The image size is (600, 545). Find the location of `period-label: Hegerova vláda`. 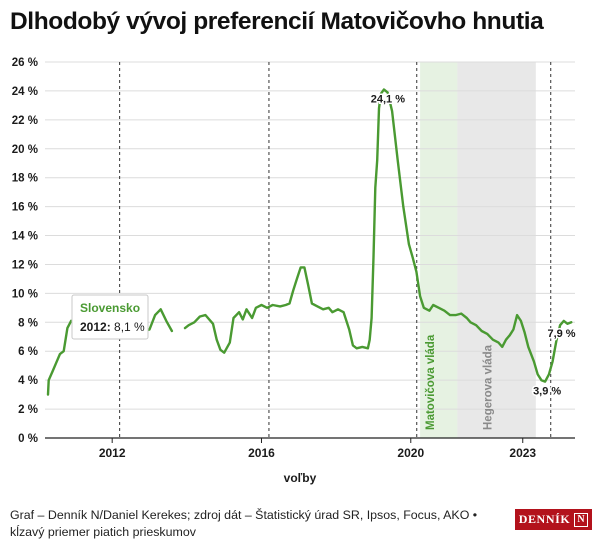

period-label: Hegerova vláda is located at coordinates (488, 387).